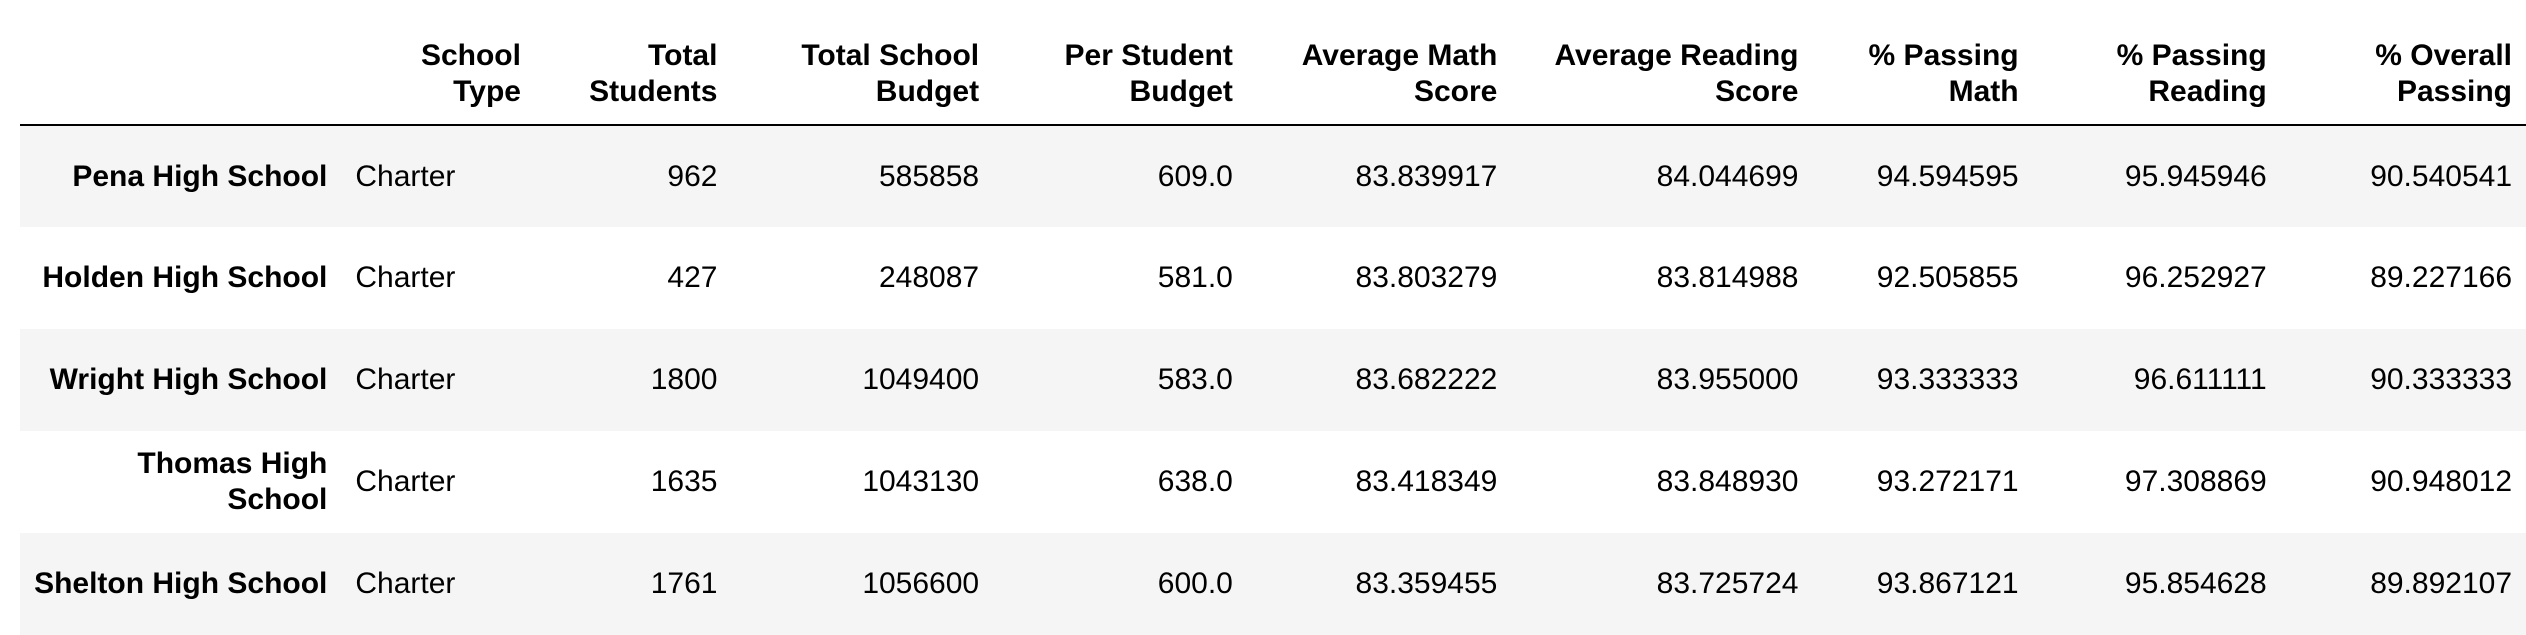  Describe the element at coordinates (2195, 176) in the screenshot. I see `cell-passing-reading: 95.945946` at that location.